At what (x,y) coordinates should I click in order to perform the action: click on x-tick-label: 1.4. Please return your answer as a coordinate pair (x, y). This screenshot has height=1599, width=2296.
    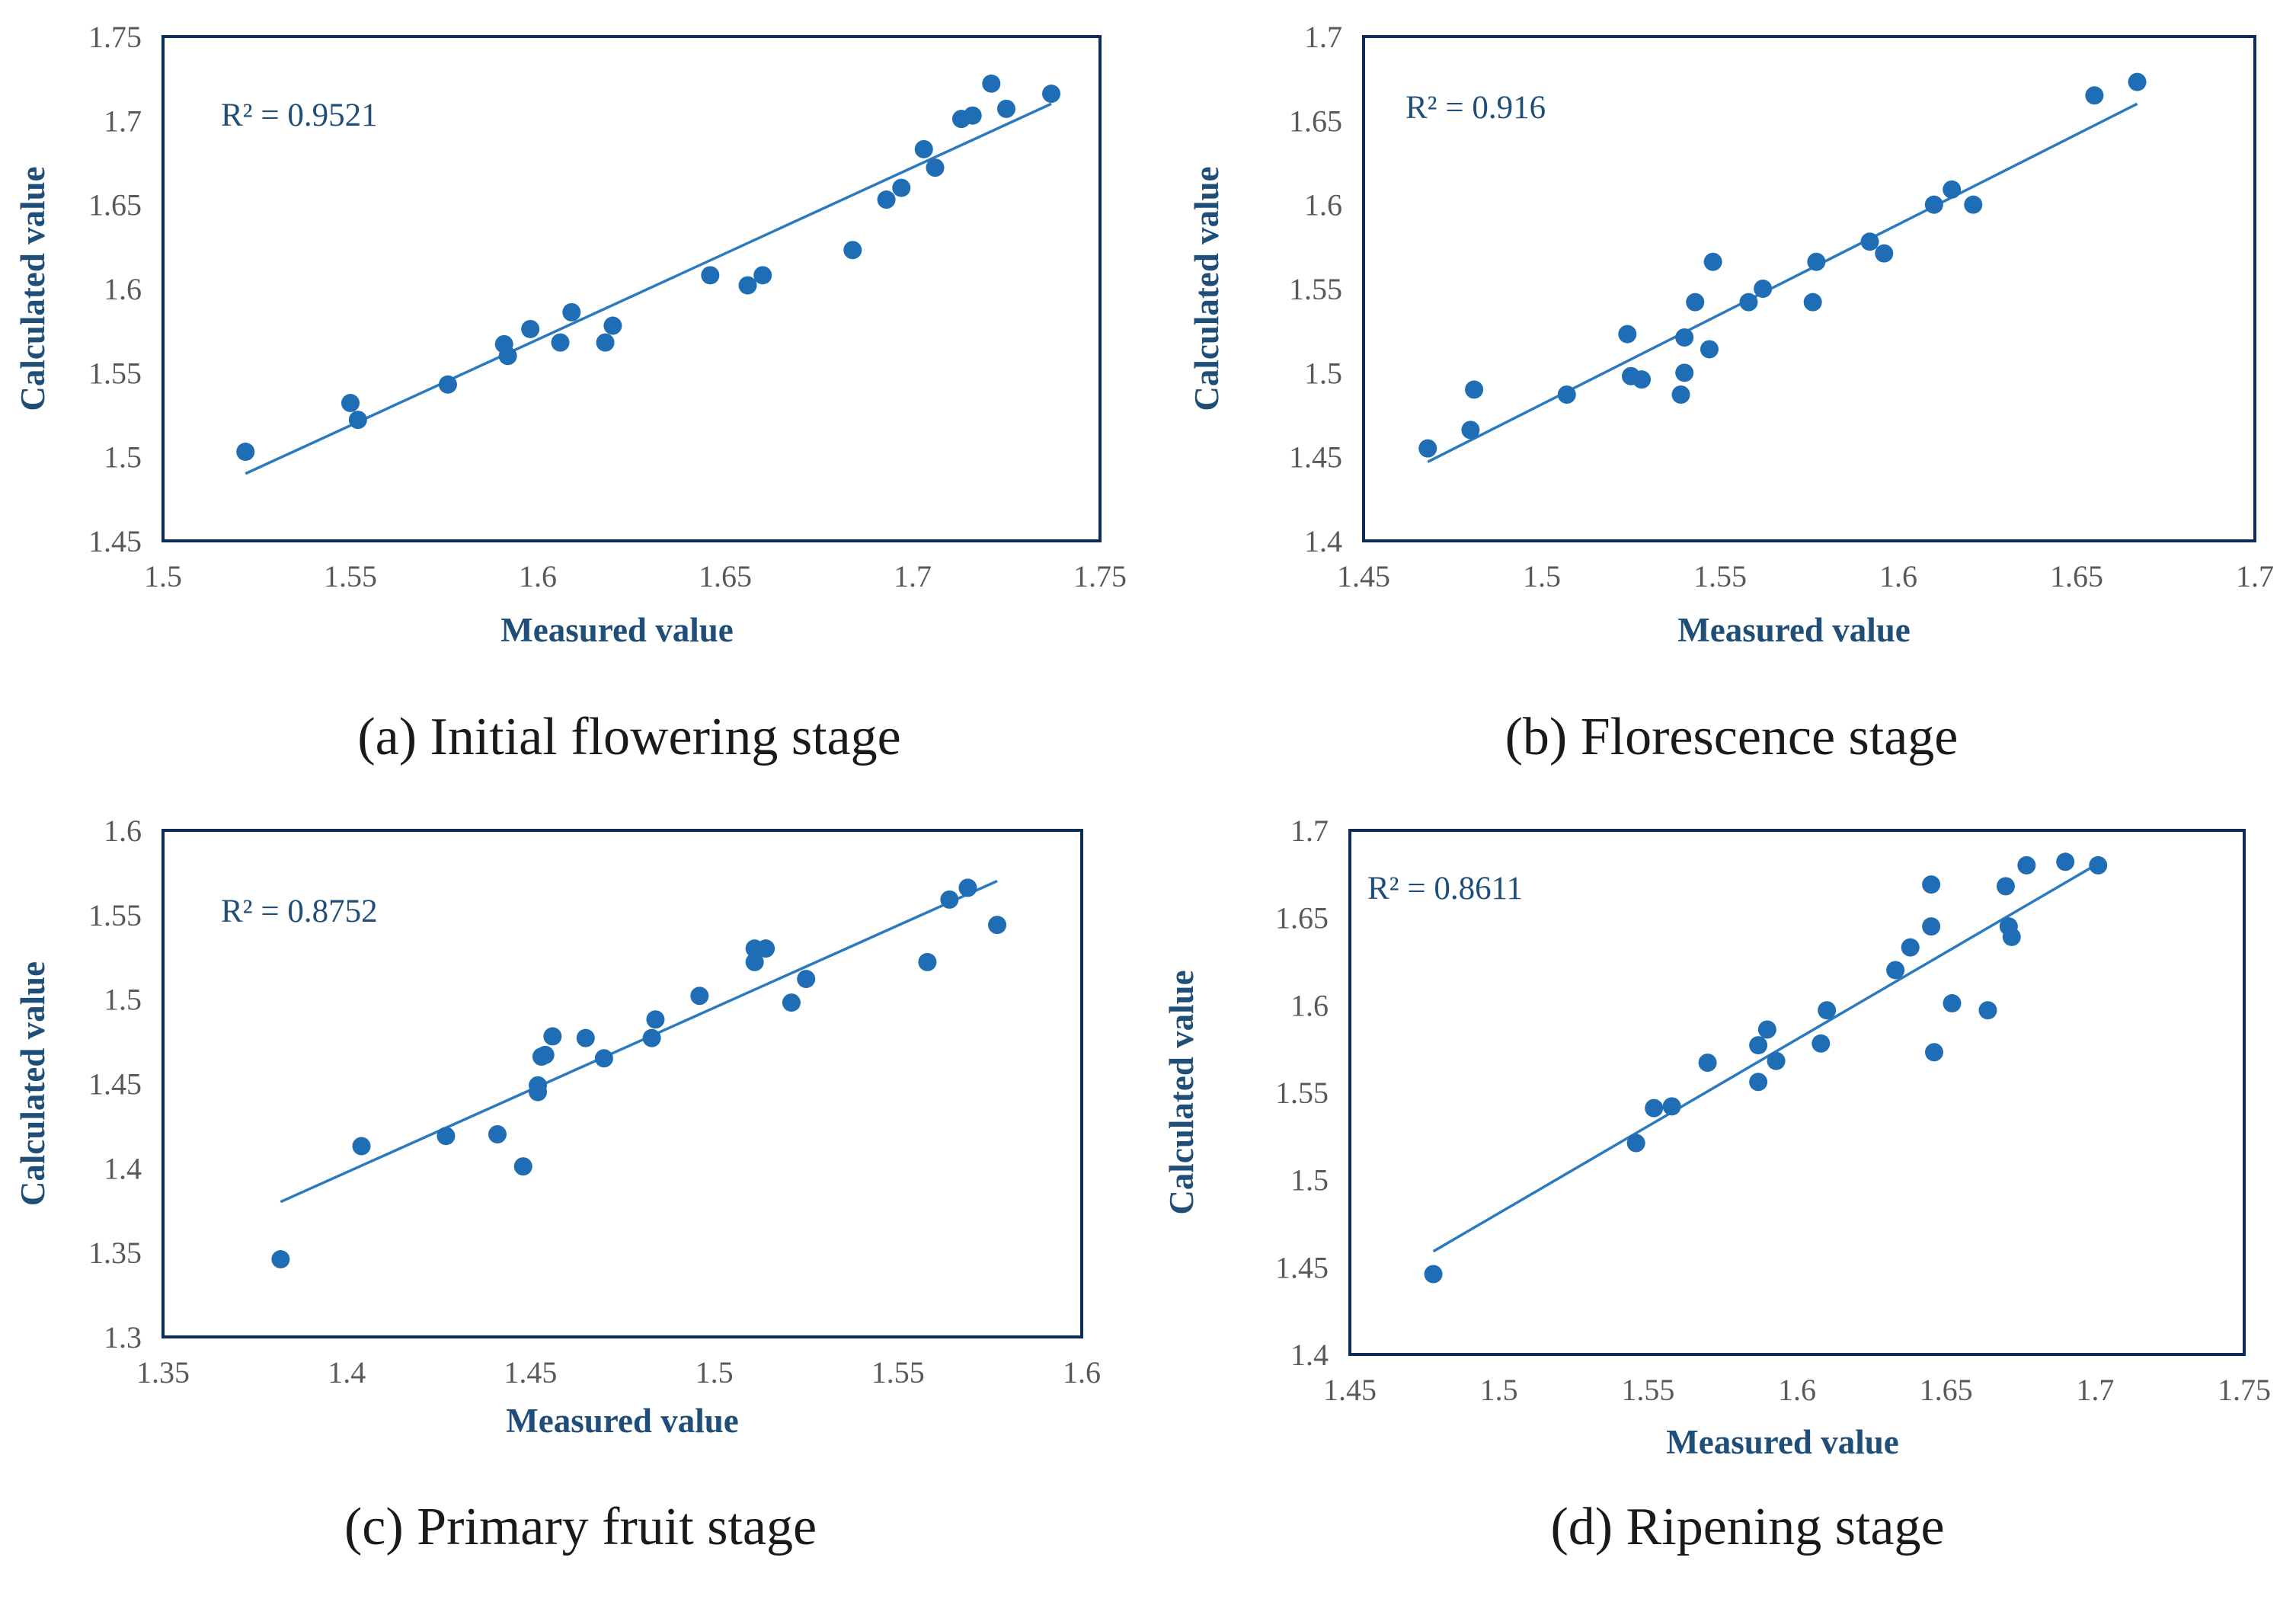
    Looking at the image, I should click on (347, 1372).